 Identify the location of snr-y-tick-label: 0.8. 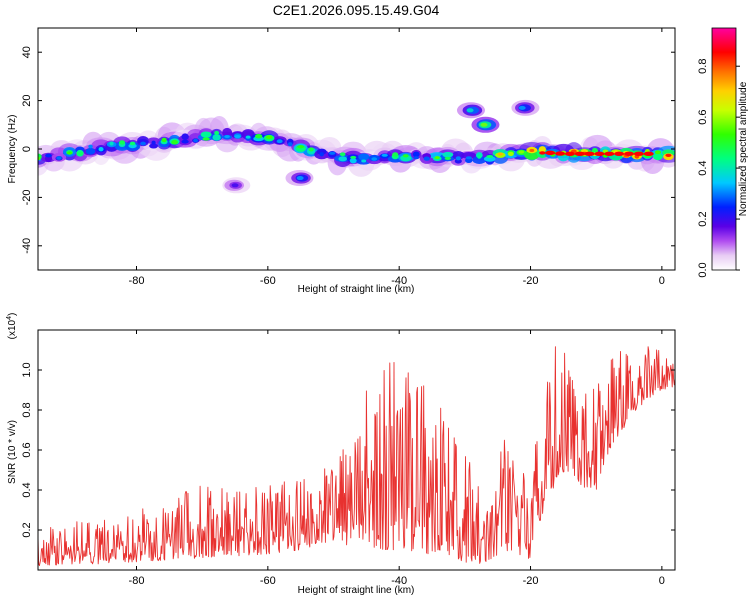
(27, 409).